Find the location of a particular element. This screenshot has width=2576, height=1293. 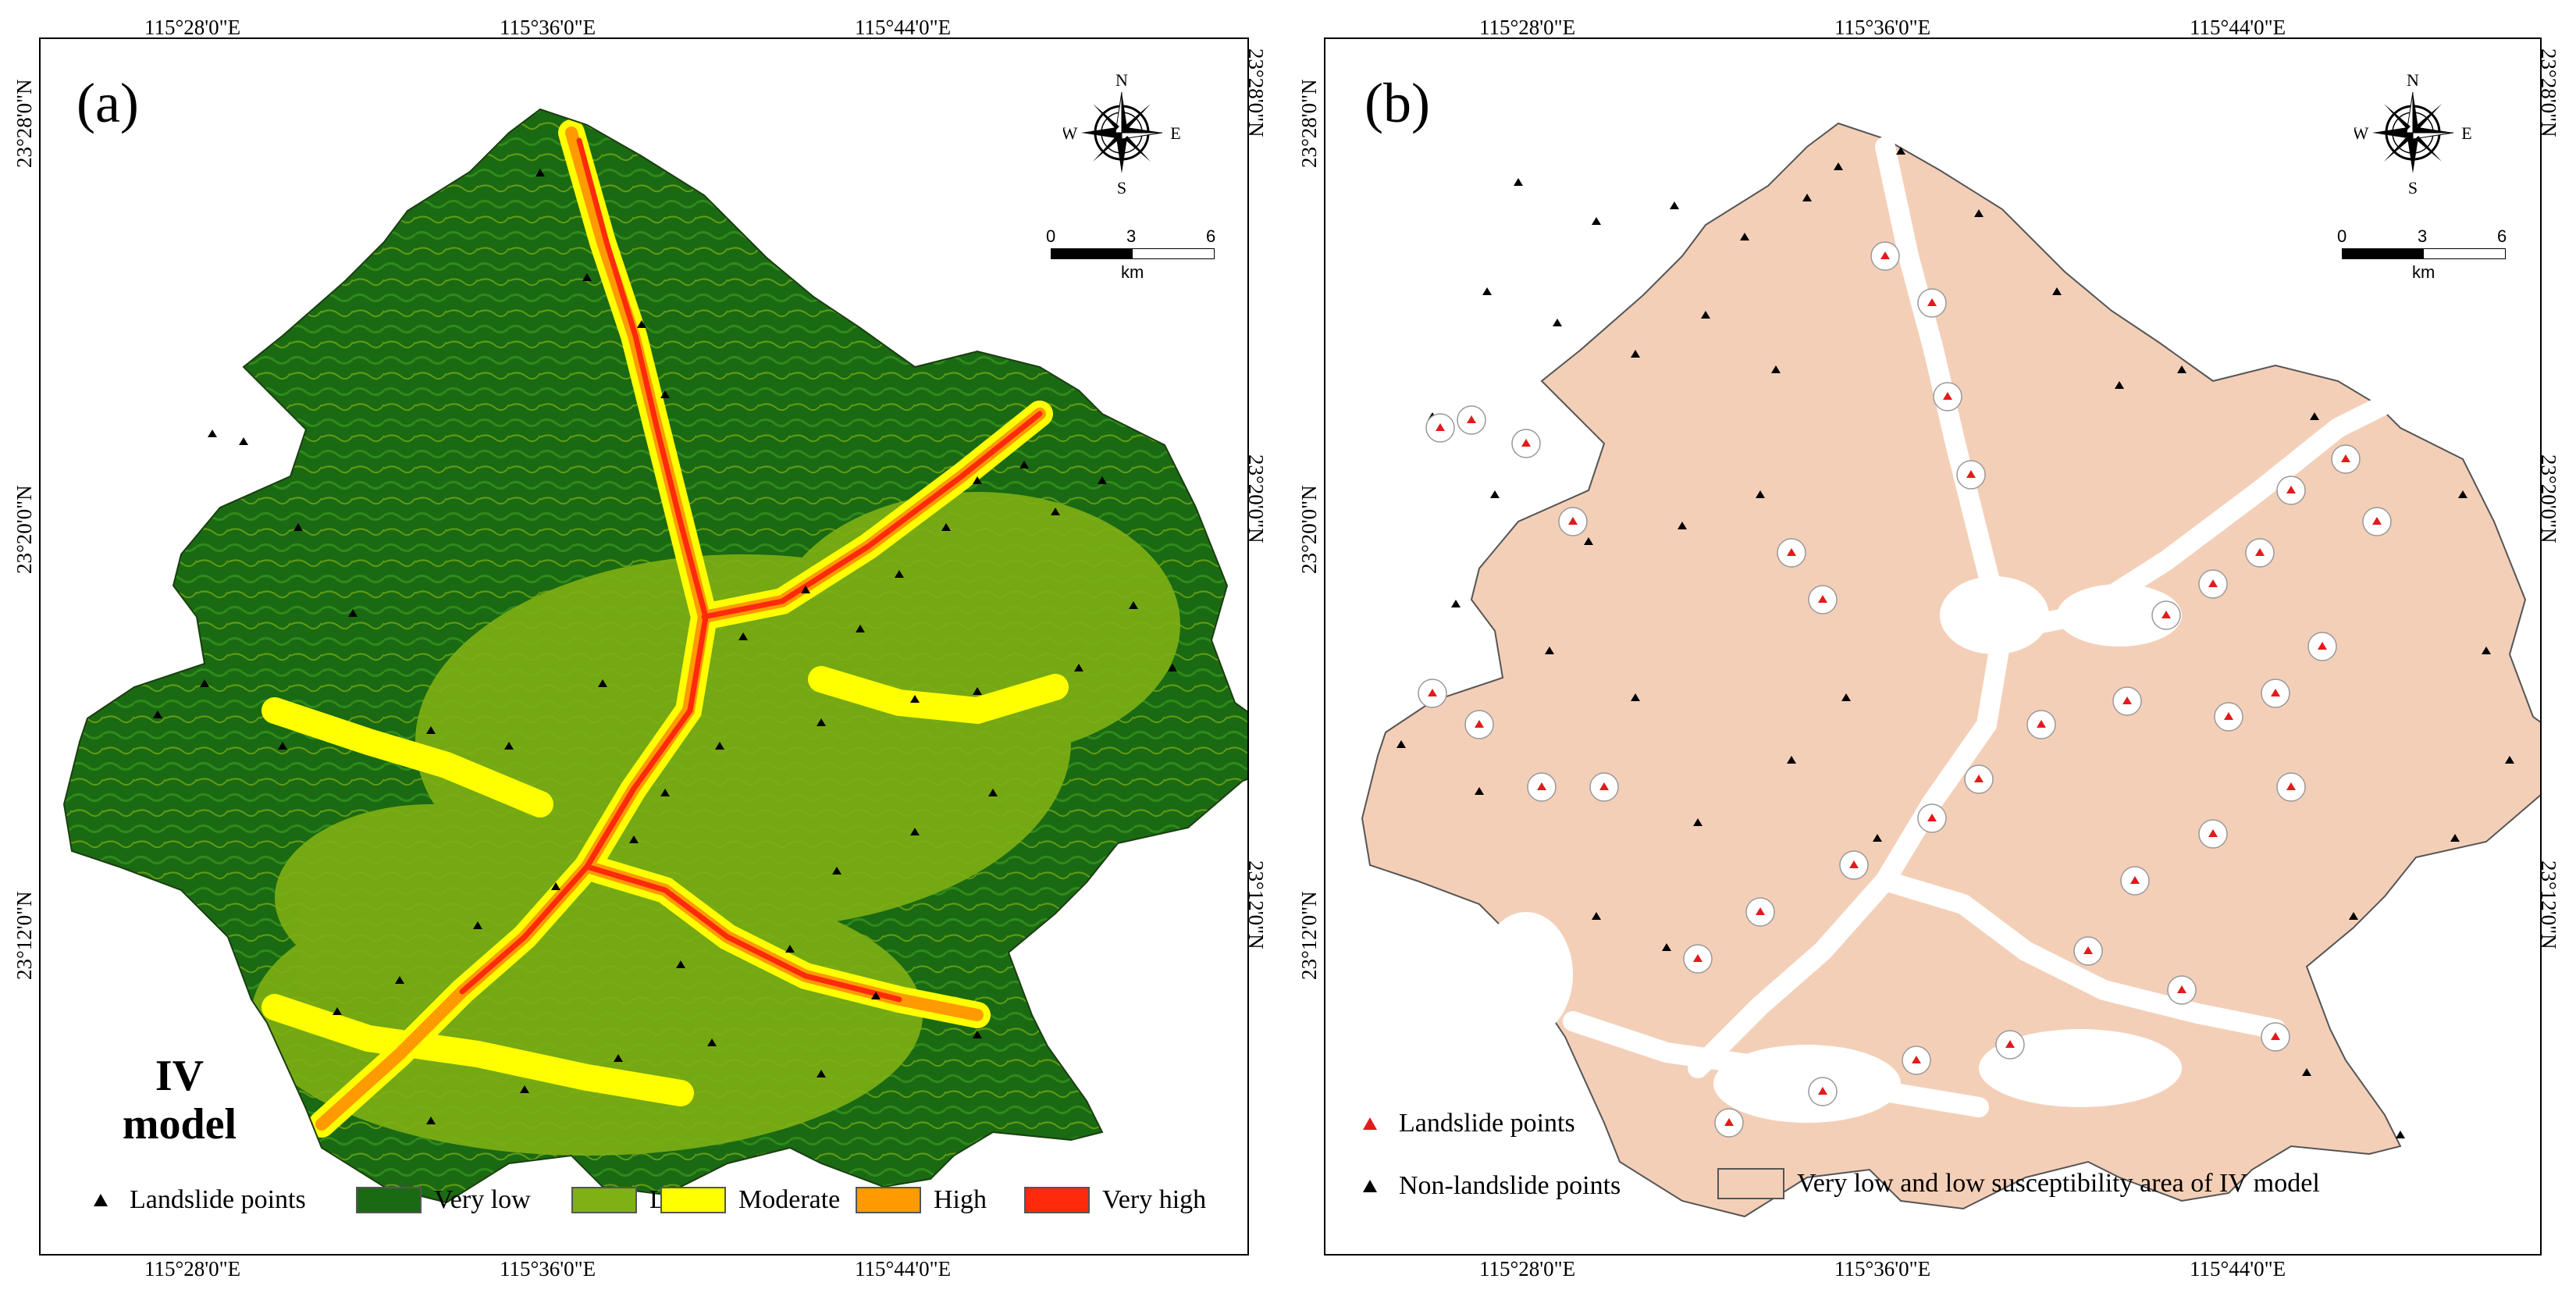

model-label-line2: model is located at coordinates (179, 1124).